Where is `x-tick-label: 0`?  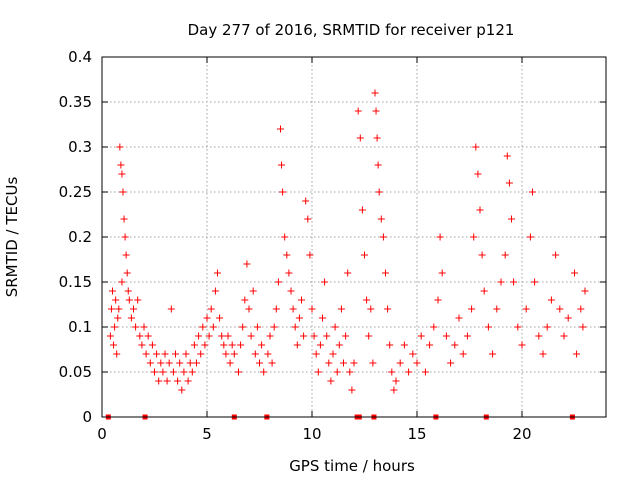 x-tick-label: 0 is located at coordinates (102, 434).